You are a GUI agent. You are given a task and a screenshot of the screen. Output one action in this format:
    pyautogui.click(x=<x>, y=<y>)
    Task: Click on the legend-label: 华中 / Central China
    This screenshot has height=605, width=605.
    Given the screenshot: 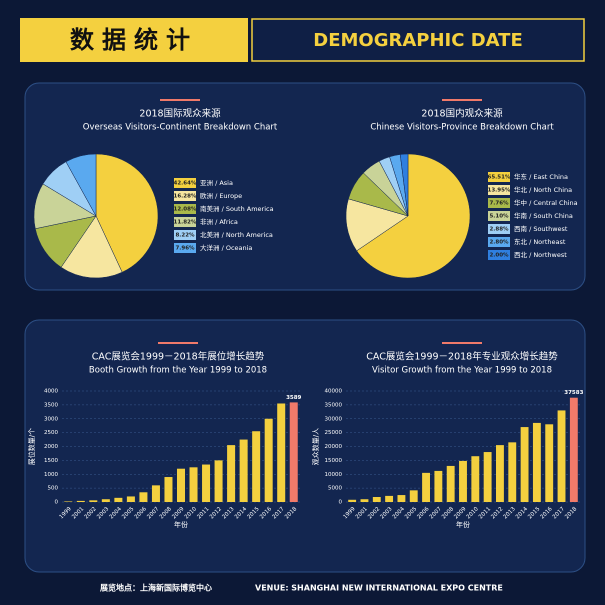 What is the action you would take?
    pyautogui.click(x=546, y=202)
    